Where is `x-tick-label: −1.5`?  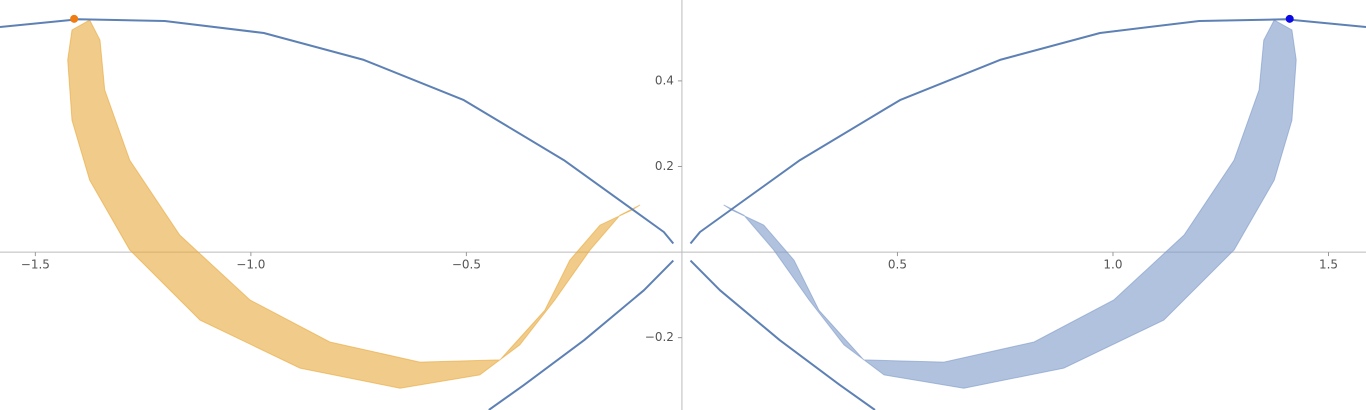 x-tick-label: −1.5 is located at coordinates (35, 265).